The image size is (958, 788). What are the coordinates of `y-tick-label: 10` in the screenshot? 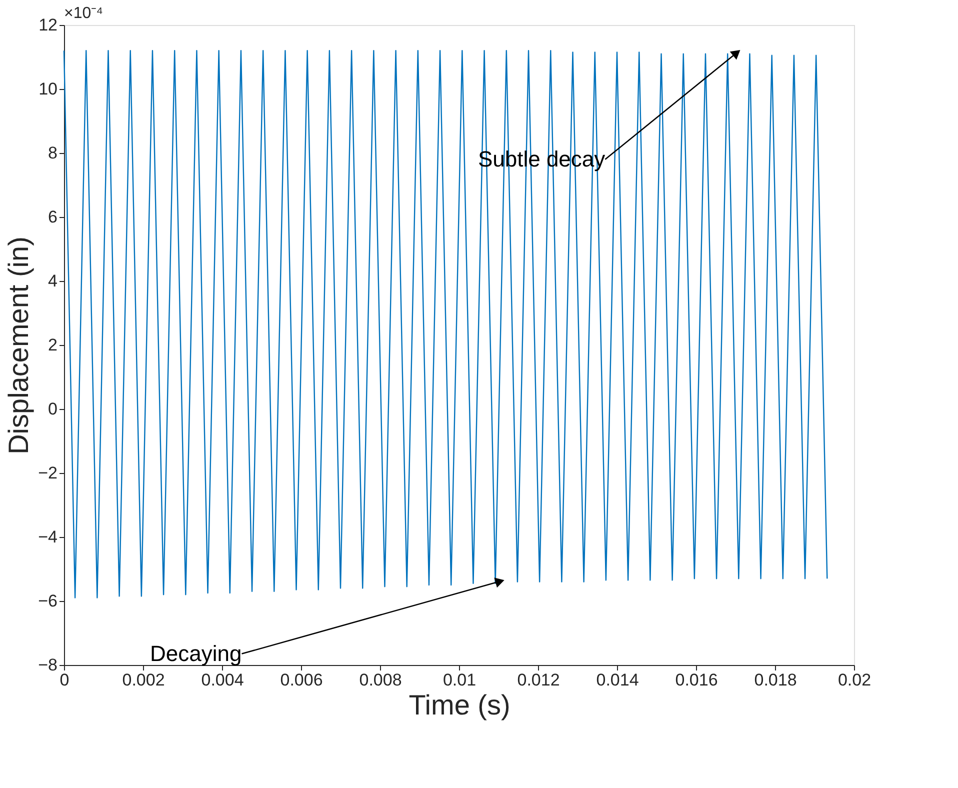 It's located at (48, 89).